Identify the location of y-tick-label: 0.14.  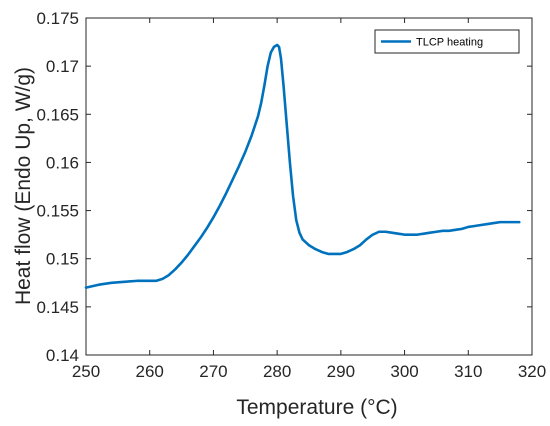
(62, 355).